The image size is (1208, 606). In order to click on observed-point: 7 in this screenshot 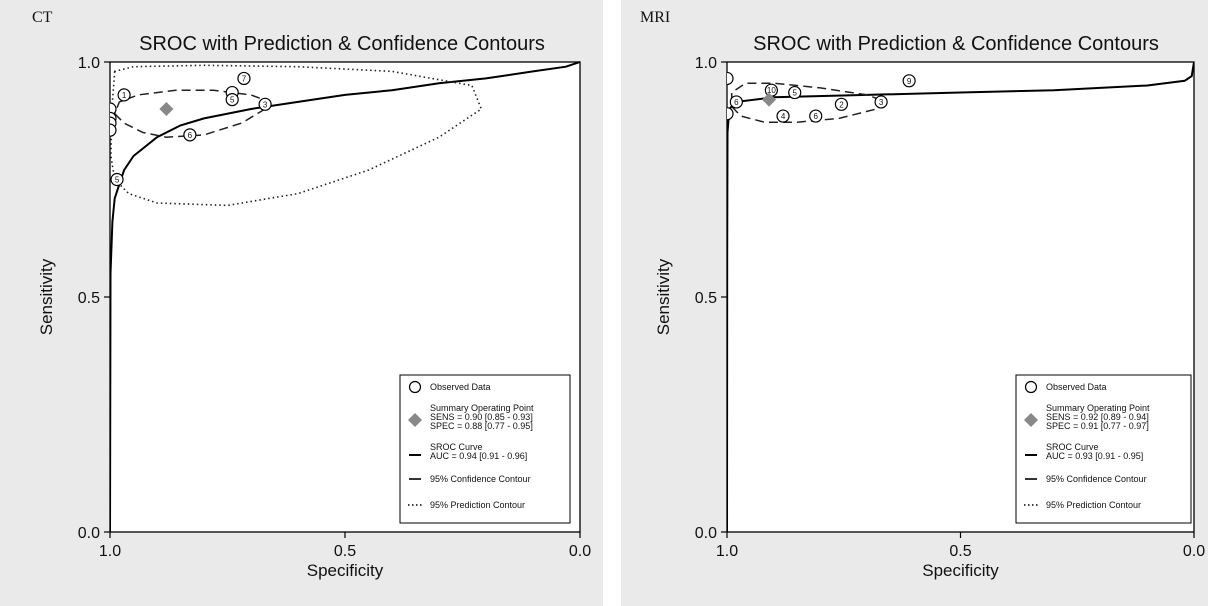, I will do `click(244, 78)`.